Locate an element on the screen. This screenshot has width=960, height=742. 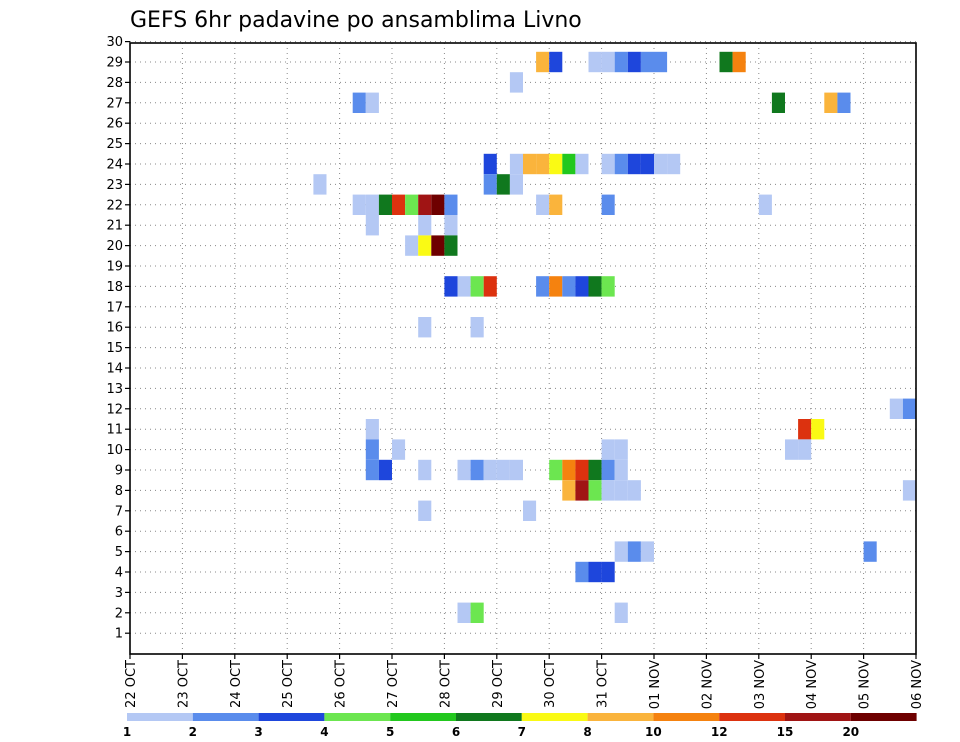
y-tick-label: 20 is located at coordinates (114, 246).